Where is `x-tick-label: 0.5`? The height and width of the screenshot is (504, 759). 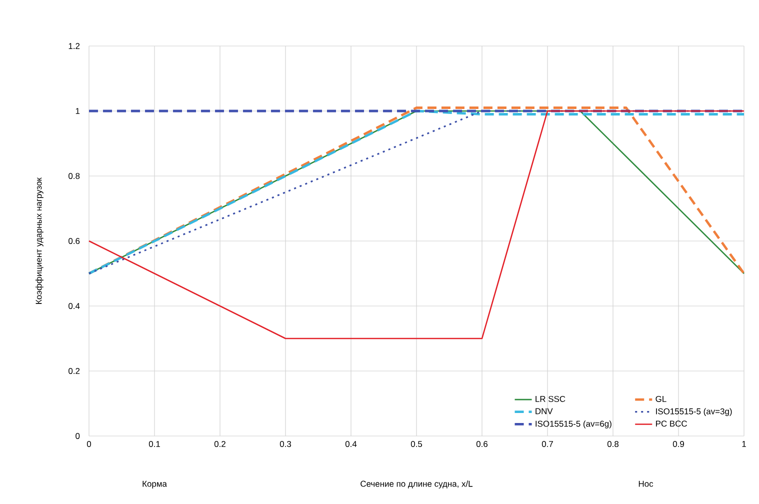 x-tick-label: 0.5 is located at coordinates (416, 444).